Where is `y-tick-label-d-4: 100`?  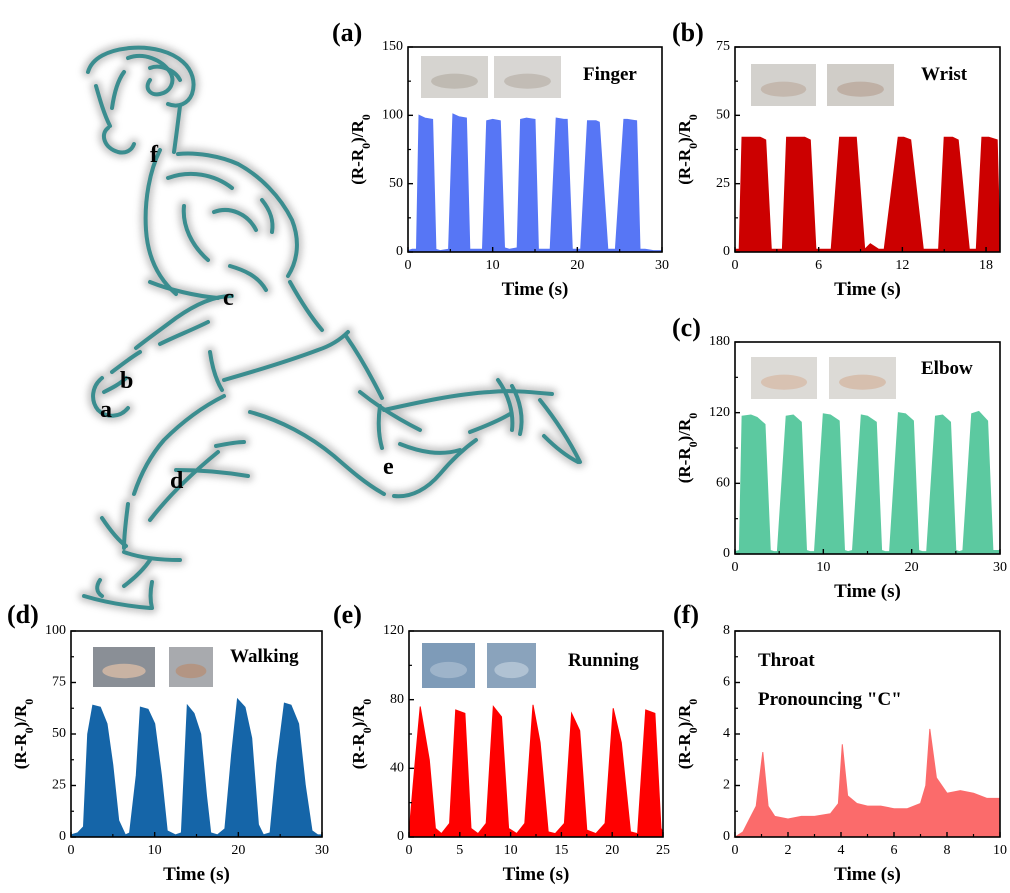 y-tick-label-d-4: 100 is located at coordinates (55, 630).